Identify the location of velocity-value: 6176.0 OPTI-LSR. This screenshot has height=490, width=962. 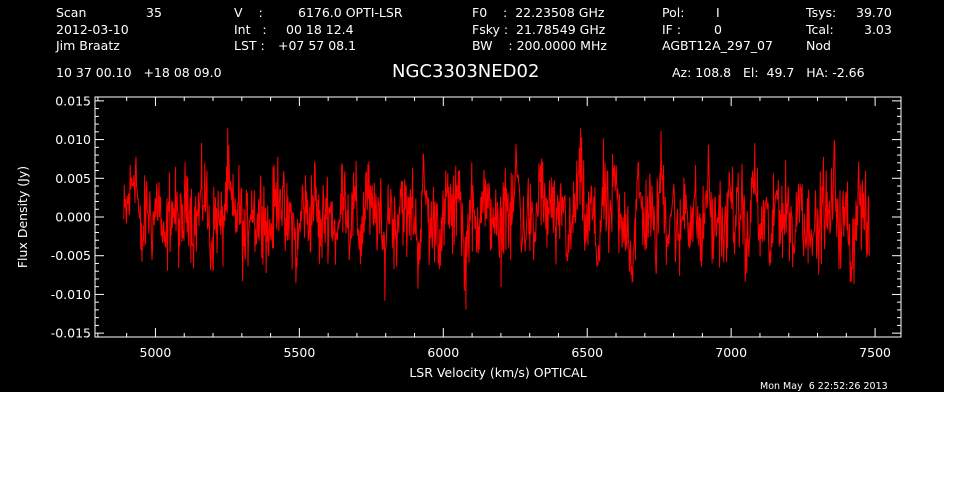
(350, 12).